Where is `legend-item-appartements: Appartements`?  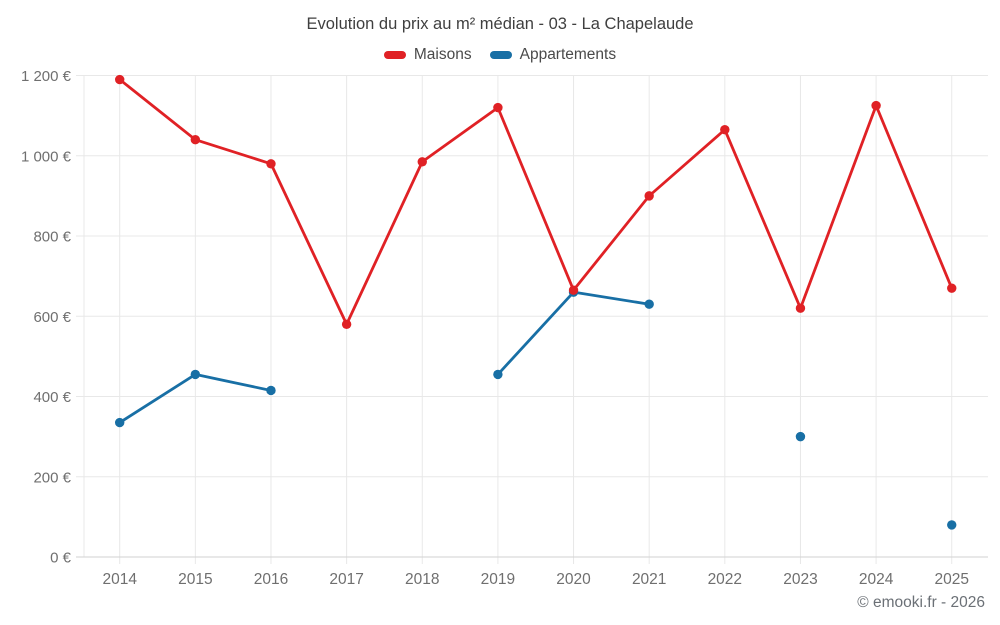 legend-item-appartements: Appartements is located at coordinates (553, 55).